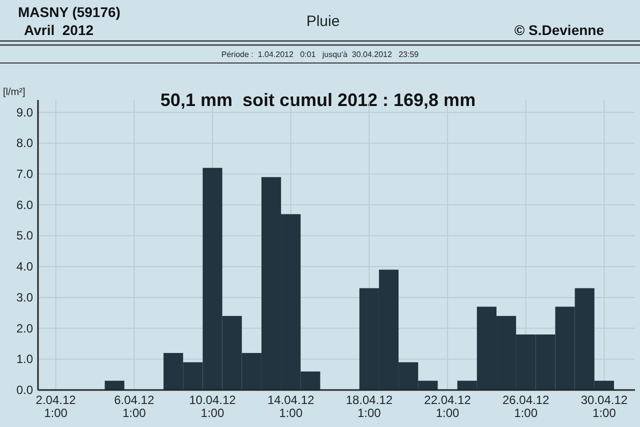 The height and width of the screenshot is (427, 640). What do you see at coordinates (25, 174) in the screenshot?
I see `y-tick-label: 7.0` at bounding box center [25, 174].